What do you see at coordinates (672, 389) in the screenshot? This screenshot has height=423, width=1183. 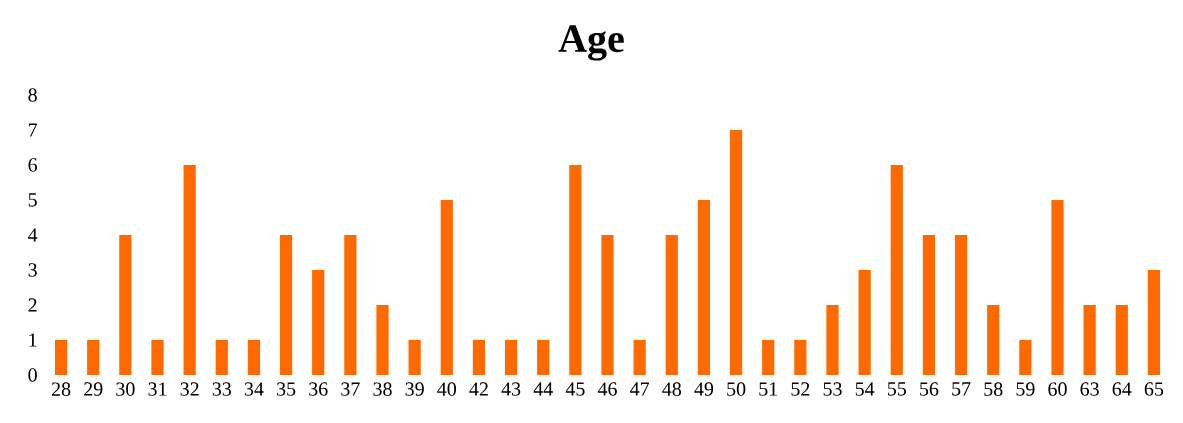 I see `x-tick-label: 48` at bounding box center [672, 389].